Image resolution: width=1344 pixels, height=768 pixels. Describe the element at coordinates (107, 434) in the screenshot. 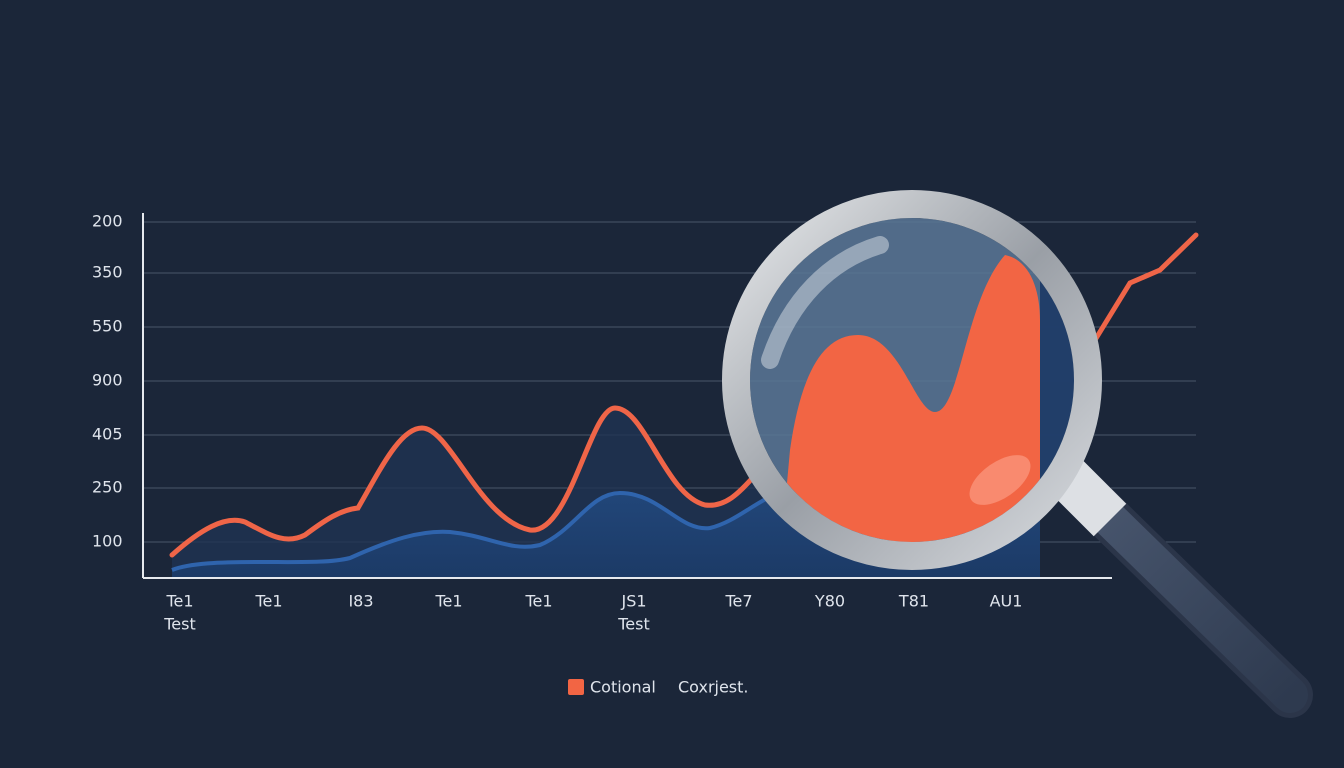

I see `y-tick-label: 405` at that location.